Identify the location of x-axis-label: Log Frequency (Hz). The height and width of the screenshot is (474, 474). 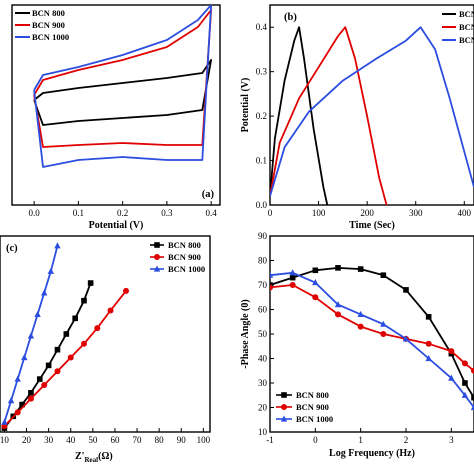
(372, 453).